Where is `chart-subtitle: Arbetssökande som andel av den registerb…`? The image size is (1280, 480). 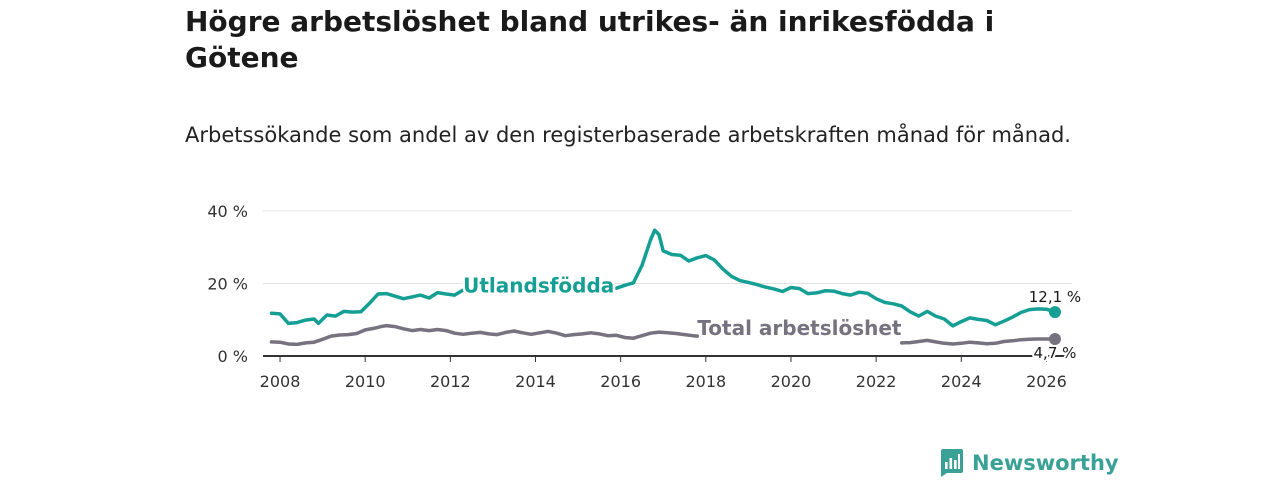
chart-subtitle: Arbetssökande som andel av den registerb… is located at coordinates (628, 135).